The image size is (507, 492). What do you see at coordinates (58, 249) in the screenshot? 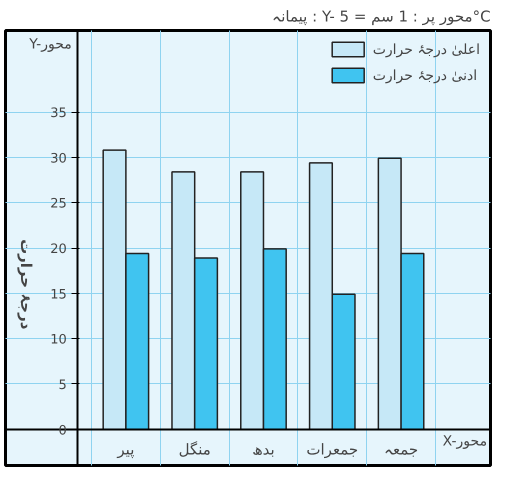
I see `y-tick-label: 20` at bounding box center [58, 249].